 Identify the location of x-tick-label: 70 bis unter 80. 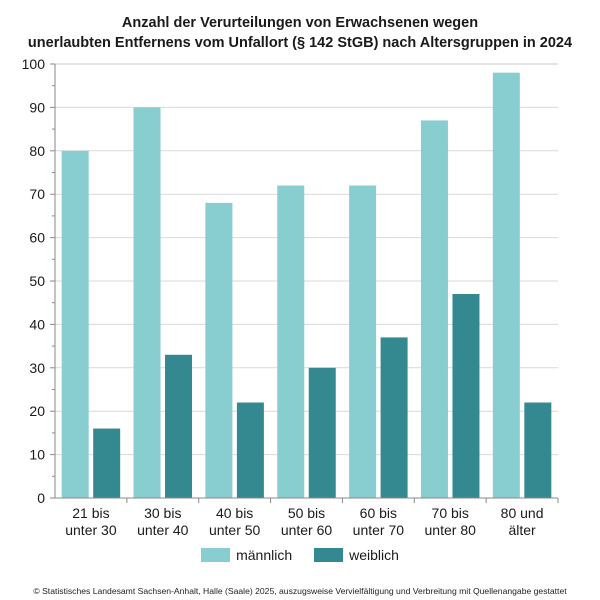
(451, 521).